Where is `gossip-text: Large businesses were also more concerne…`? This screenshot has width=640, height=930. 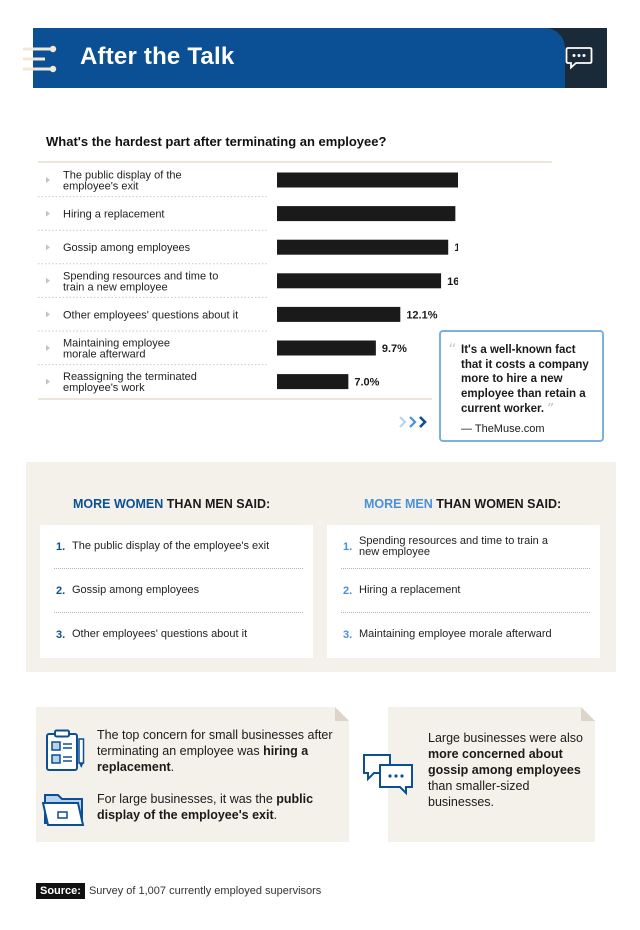 gossip-text: Large businesses were also more concerne… is located at coordinates (508, 770).